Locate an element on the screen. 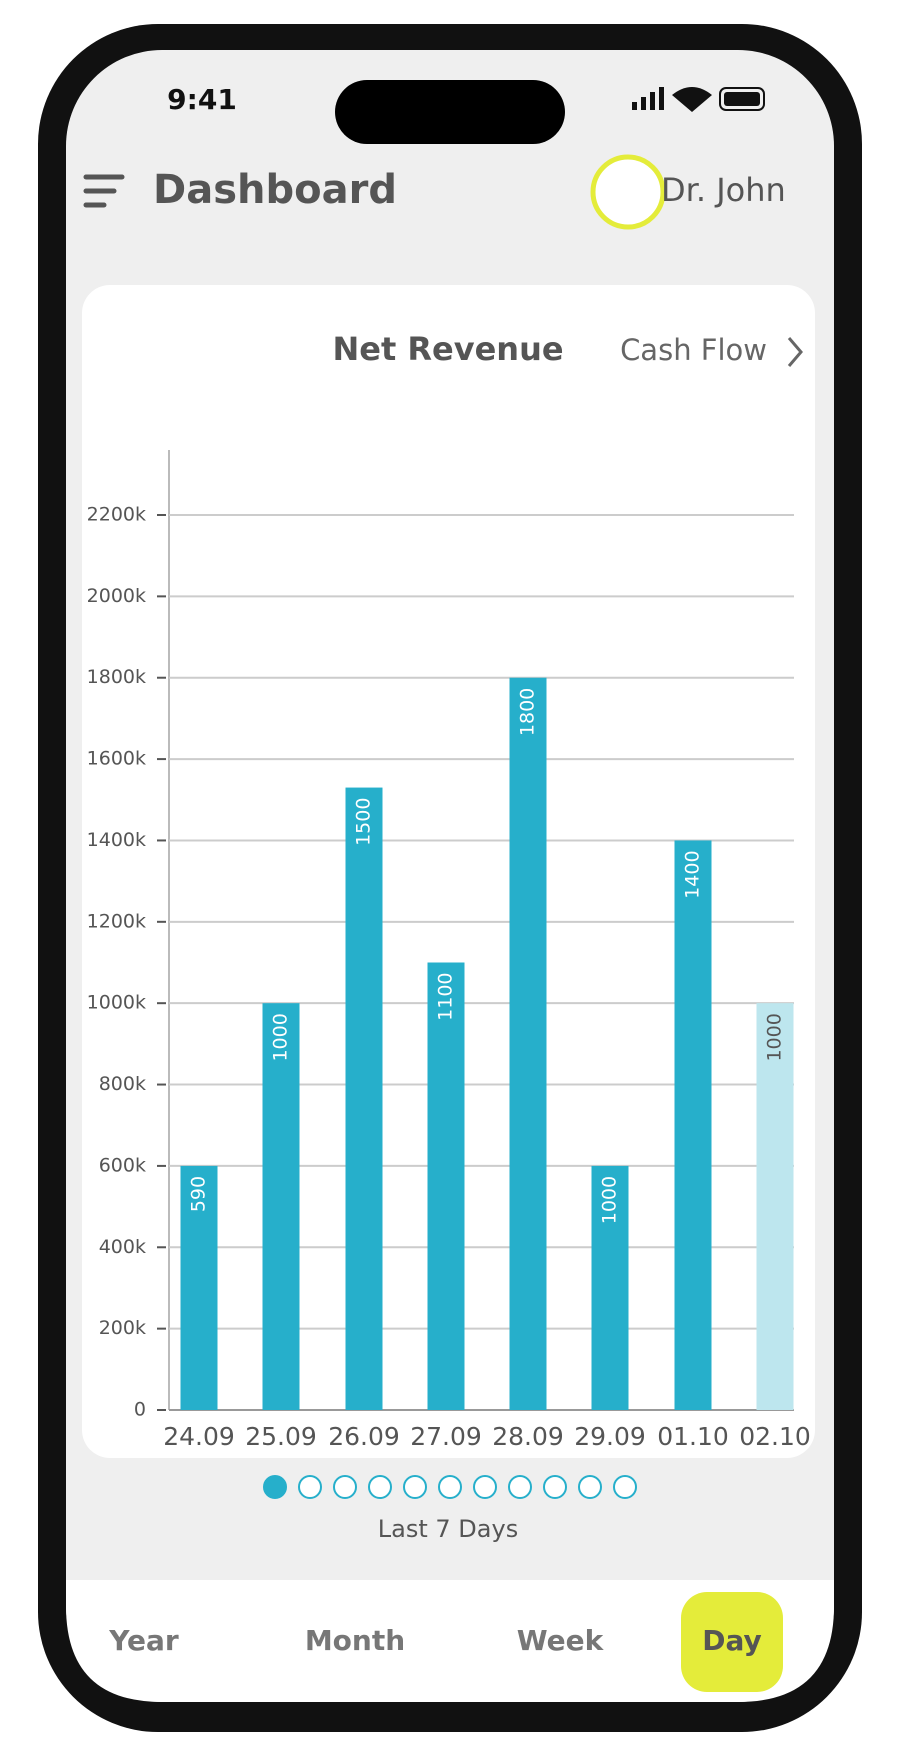 Image resolution: width=912 pixels, height=1752 pixels. y-tick-label: 1000k is located at coordinates (116, 1003).